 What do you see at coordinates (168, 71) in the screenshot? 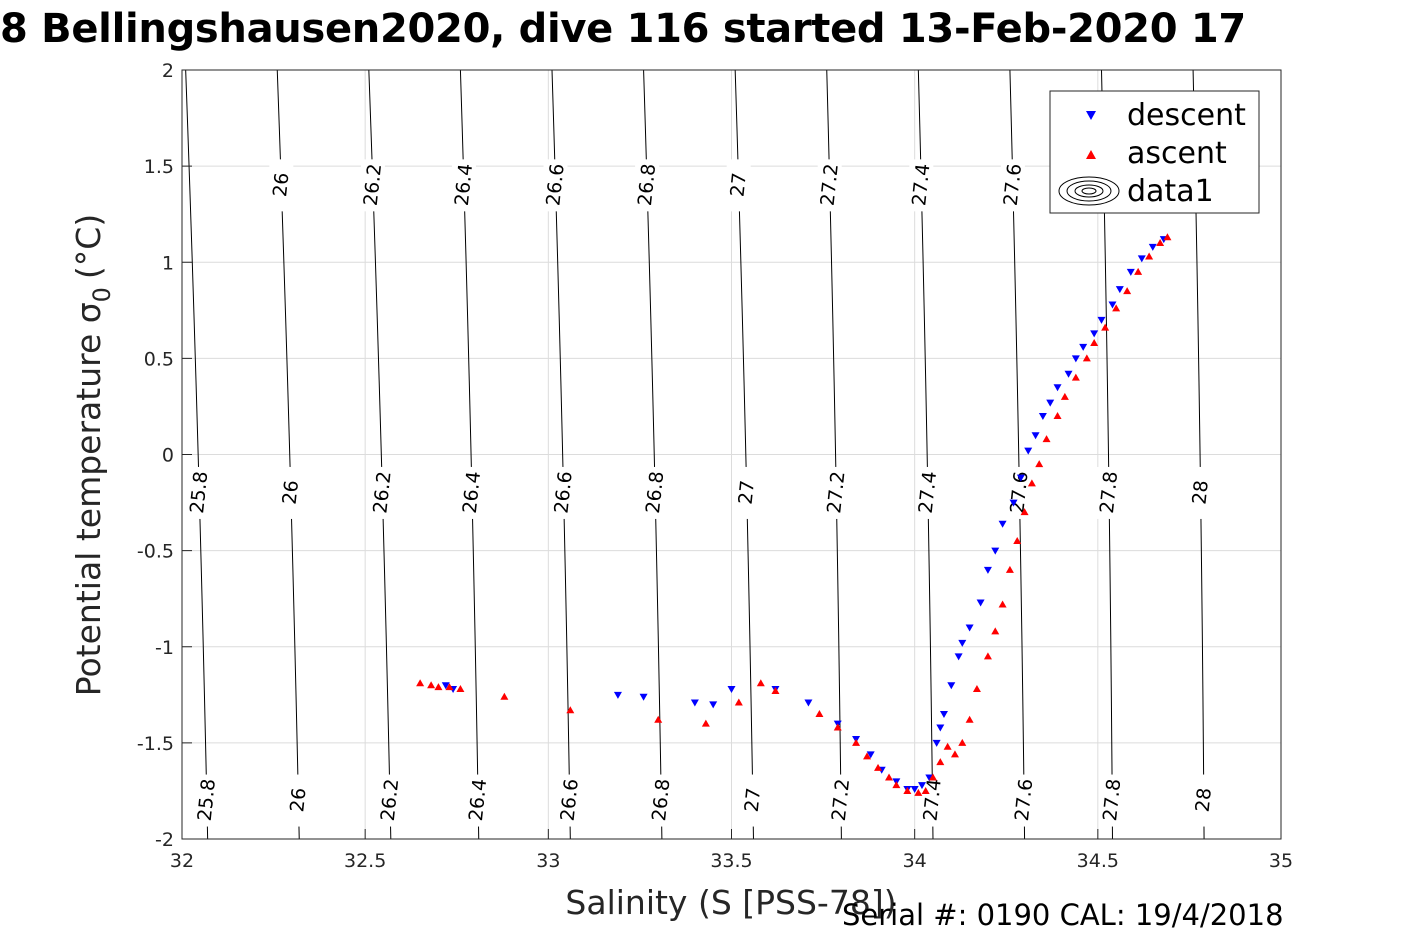
I see `y-tick-label: 2` at bounding box center [168, 71].